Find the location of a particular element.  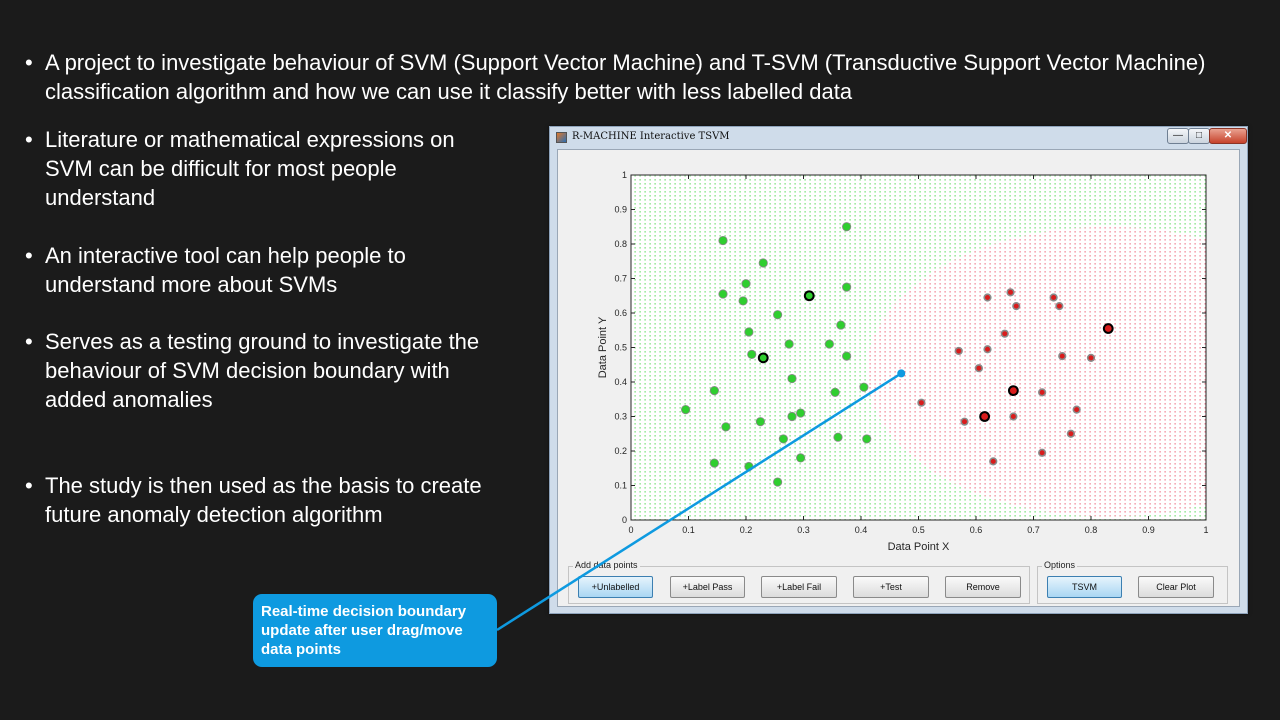

x-tick-label: 0.6 is located at coordinates (976, 530).